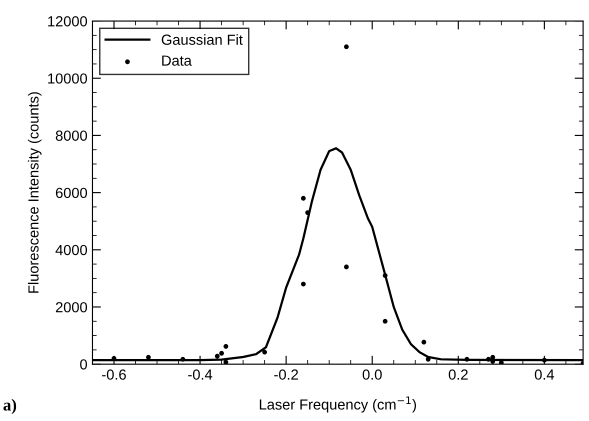 The height and width of the screenshot is (421, 589). Describe the element at coordinates (68, 21) in the screenshot. I see `y-tick-label: 12000` at that location.